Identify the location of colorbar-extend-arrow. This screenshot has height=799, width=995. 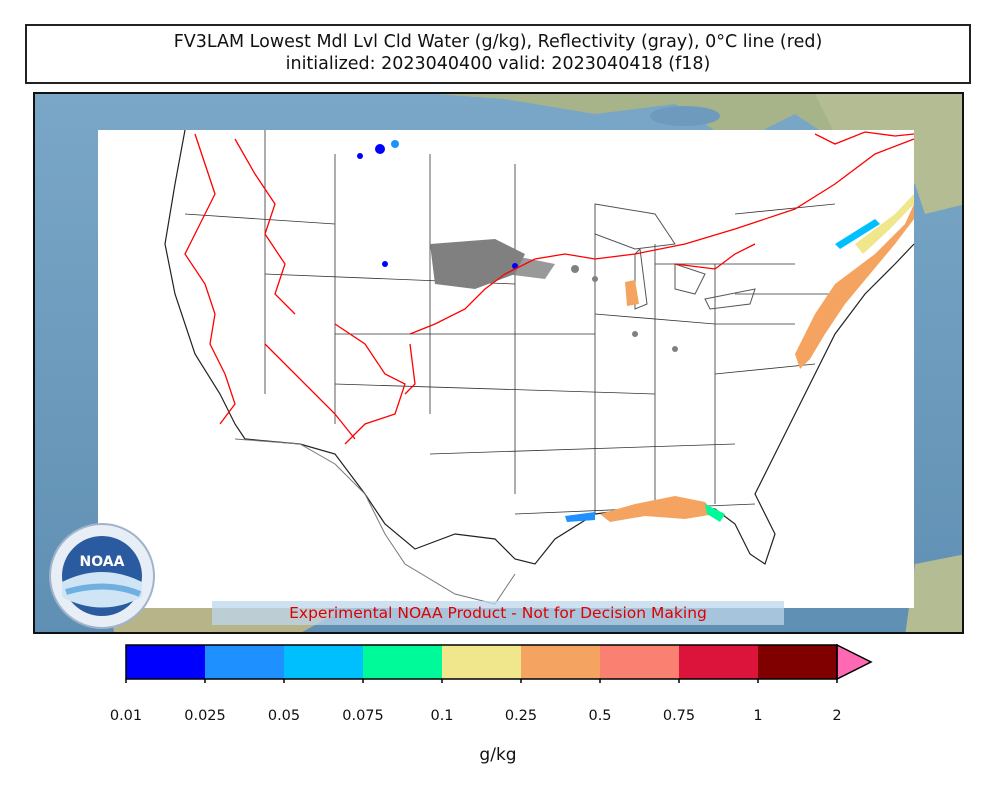
(854, 662).